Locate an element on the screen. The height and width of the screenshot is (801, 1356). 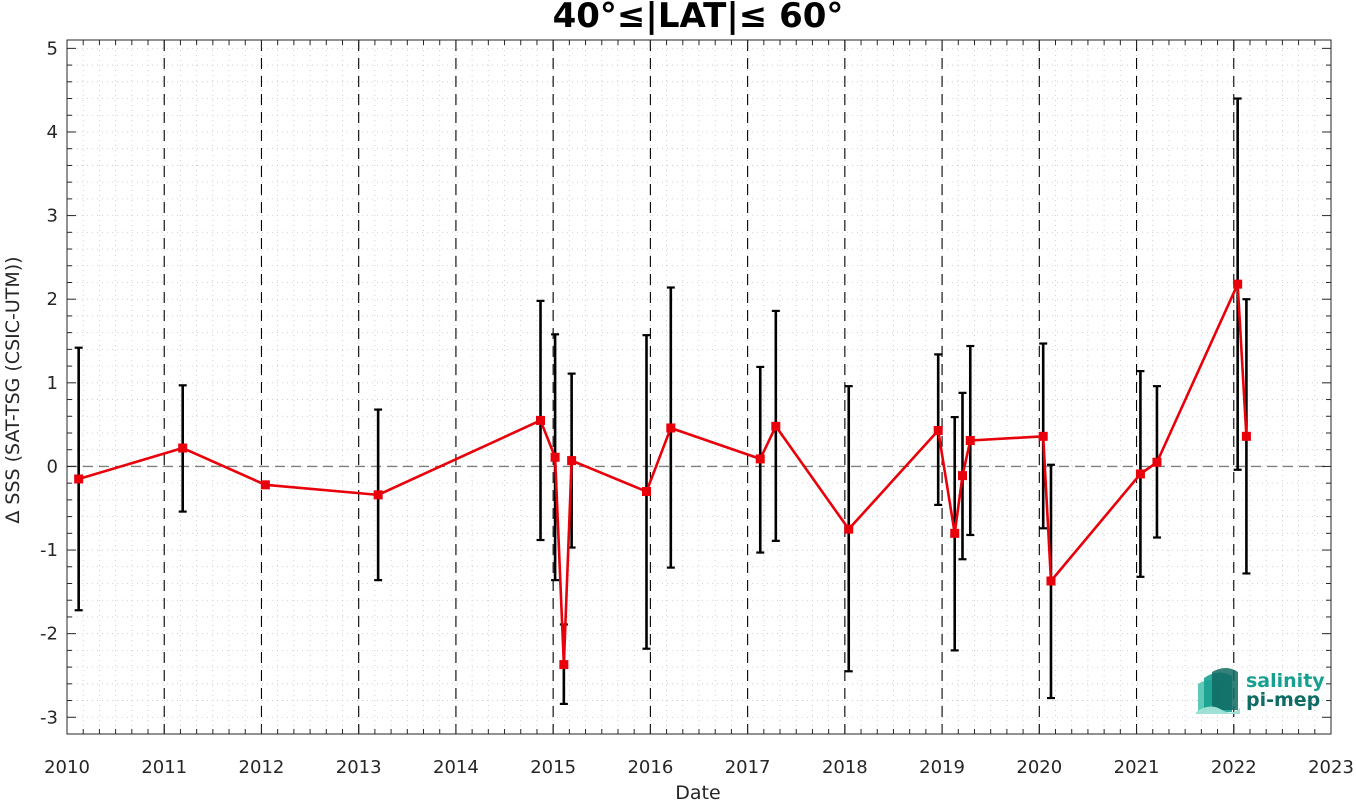
logo-text-pi-mep: pi-mep is located at coordinates (1283, 700).